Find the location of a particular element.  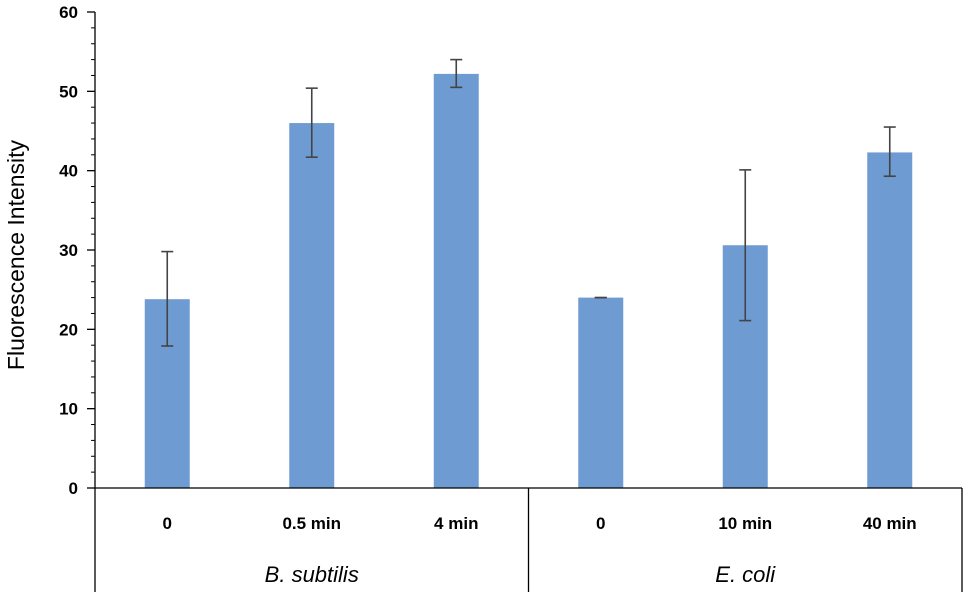

y-tick-label: 50 is located at coordinates (68, 91).